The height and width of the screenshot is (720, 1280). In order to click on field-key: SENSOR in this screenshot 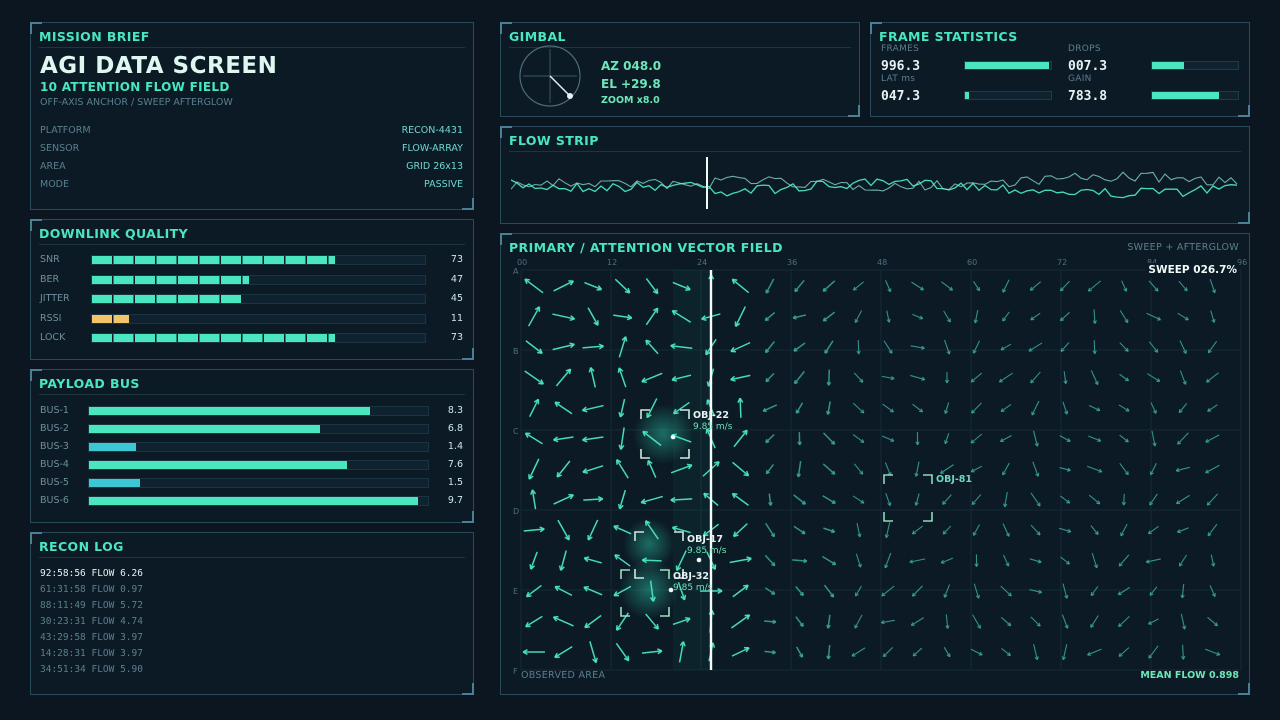, I will do `click(60, 148)`.